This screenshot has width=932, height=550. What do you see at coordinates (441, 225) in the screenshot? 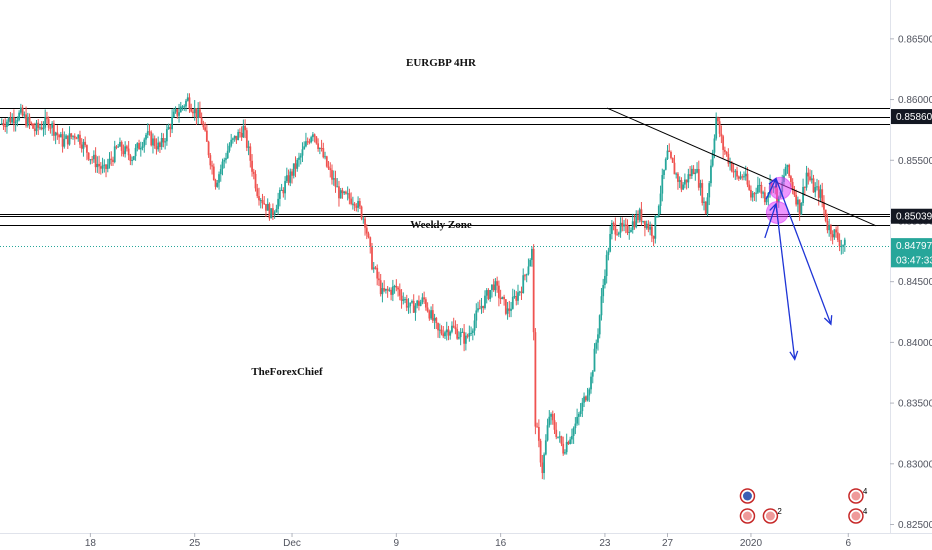
I see `weekly-zone-label: Weekly Zone` at bounding box center [441, 225].